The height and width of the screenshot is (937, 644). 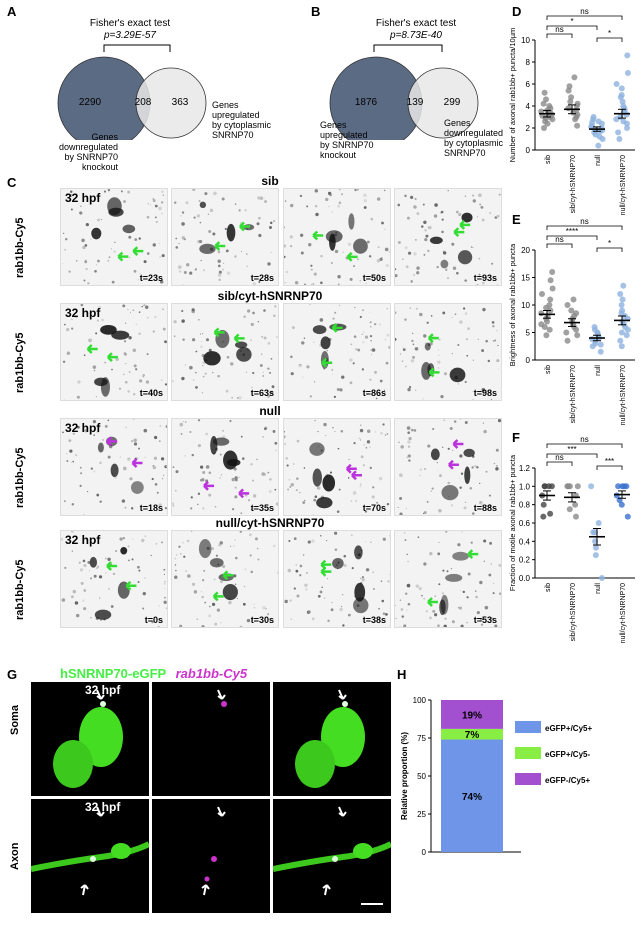 I want to click on row-label-soma: Soma, so click(x=15, y=720).